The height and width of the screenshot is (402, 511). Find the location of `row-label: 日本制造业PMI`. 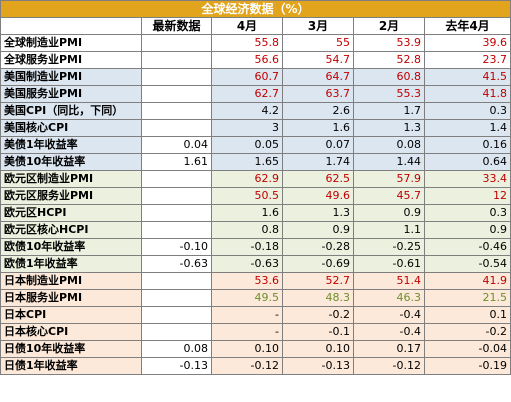

row-label: 日本制造业PMI is located at coordinates (71, 281).